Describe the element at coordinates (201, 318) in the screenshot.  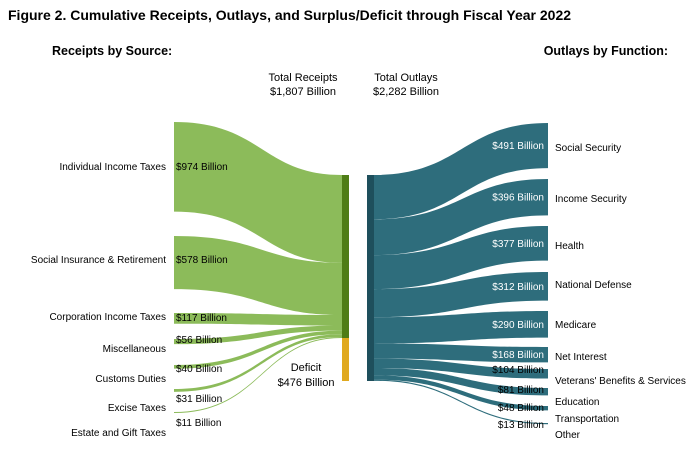
I see `receipt-amount-corporation-income-taxes: $117 Billion` at that location.